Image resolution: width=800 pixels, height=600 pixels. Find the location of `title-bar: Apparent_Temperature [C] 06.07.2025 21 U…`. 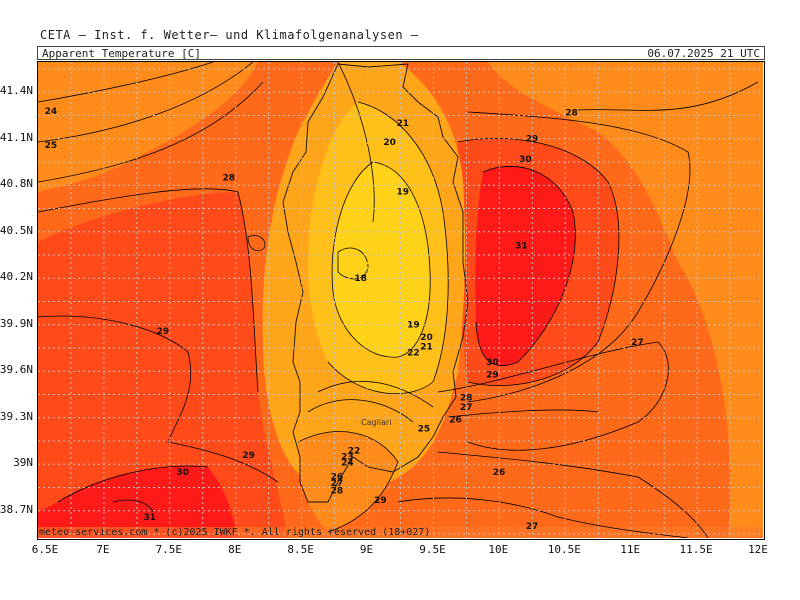

title-bar: Apparent_Temperature [C] 06.07.2025 21 U… is located at coordinates (401, 53).